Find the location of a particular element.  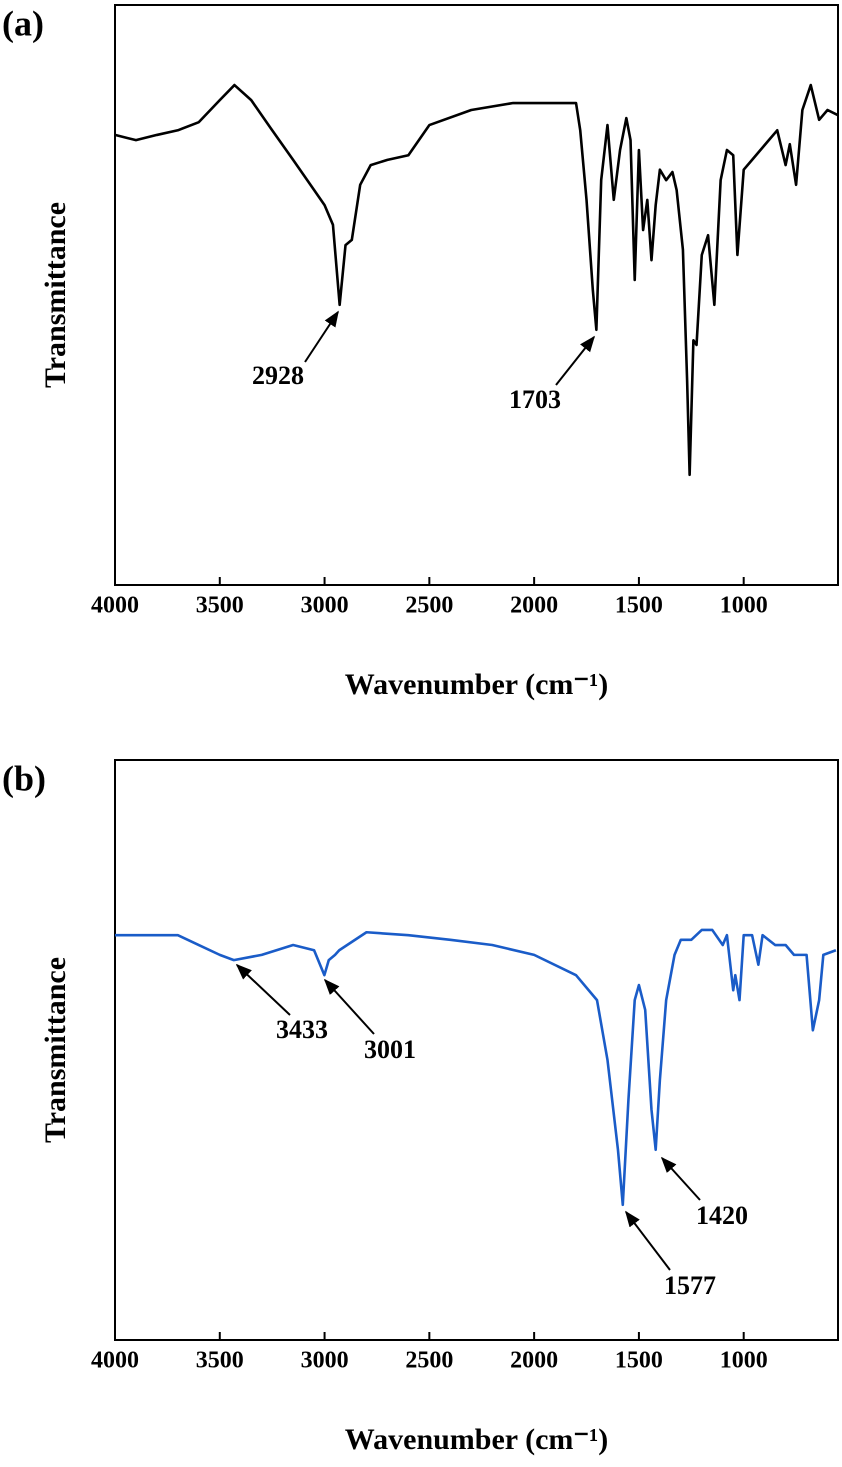

annotation-label: 1420 is located at coordinates (722, 1215).